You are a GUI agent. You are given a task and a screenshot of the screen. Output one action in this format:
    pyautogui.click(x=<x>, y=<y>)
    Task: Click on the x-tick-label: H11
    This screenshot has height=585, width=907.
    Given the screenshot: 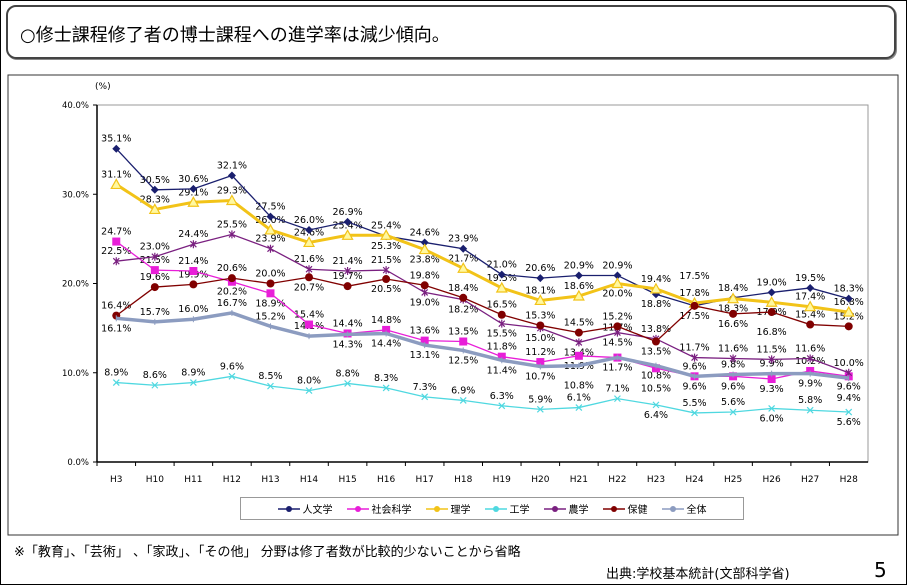 What is the action you would take?
    pyautogui.click(x=193, y=480)
    